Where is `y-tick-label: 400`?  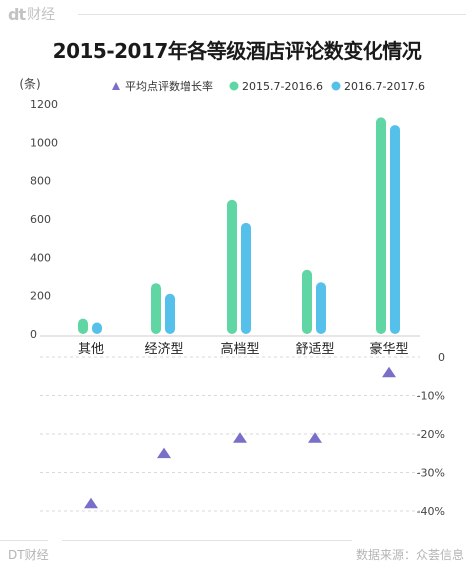 y-tick-label: 400 is located at coordinates (40, 257).